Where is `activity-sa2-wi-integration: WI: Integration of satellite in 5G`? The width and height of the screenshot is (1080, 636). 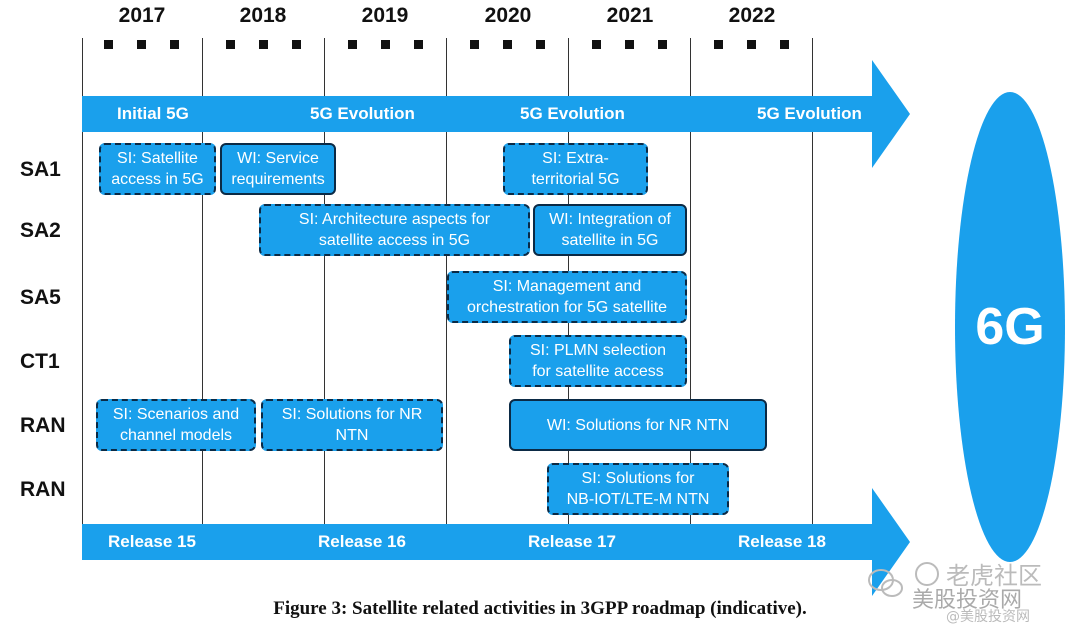
activity-sa2-wi-integration: WI: Integration of satellite in 5G is located at coordinates (610, 230).